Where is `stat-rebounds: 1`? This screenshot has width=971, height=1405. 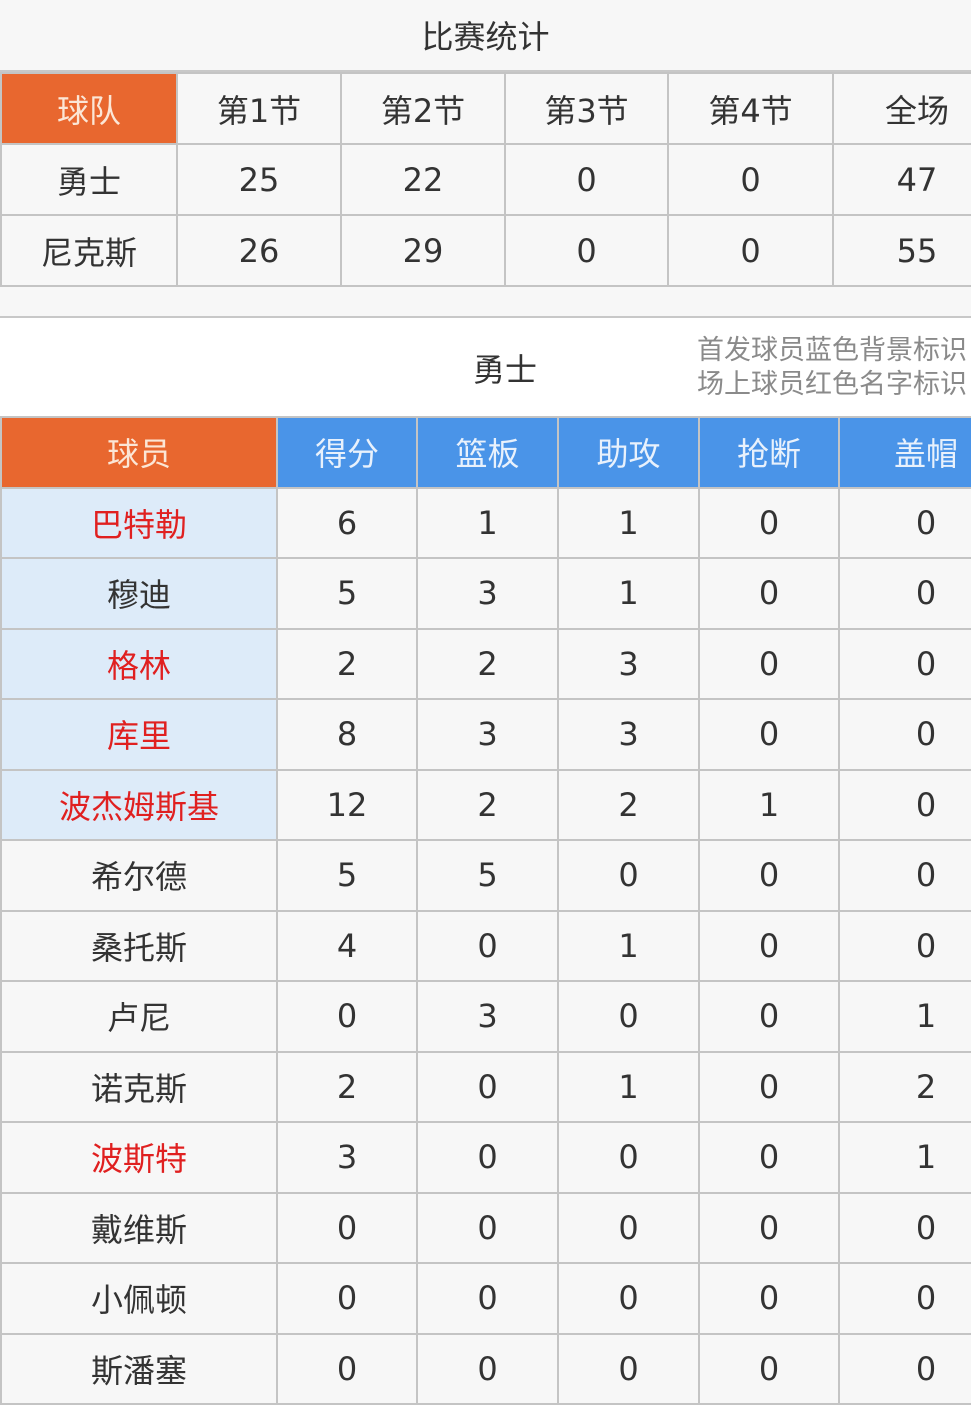
stat-rebounds: 1 is located at coordinates (487, 522).